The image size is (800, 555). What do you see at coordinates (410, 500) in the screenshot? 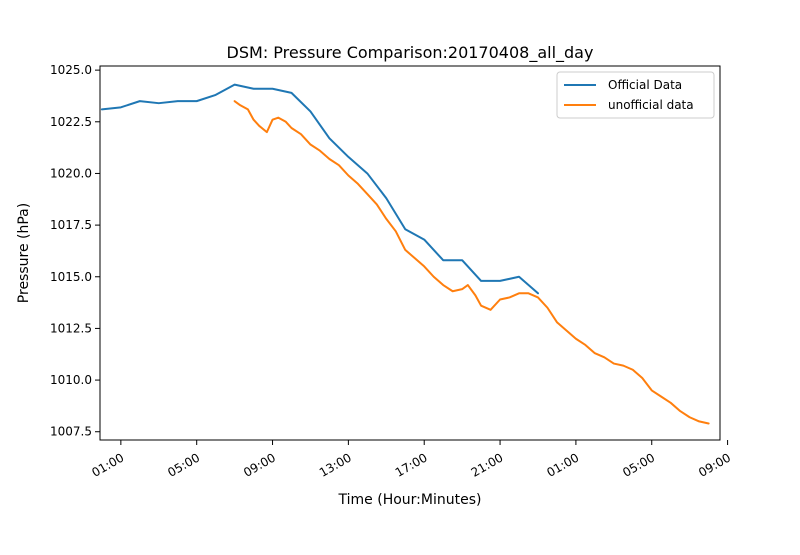
I see `x-axis-title: Time (Hour:Minutes)` at bounding box center [410, 500].